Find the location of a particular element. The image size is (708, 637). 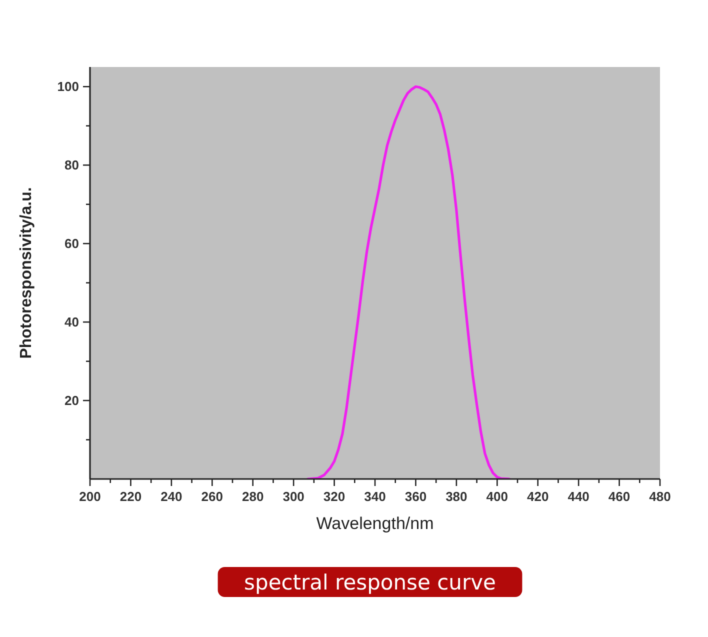

x-tick-label: 420 is located at coordinates (538, 496).